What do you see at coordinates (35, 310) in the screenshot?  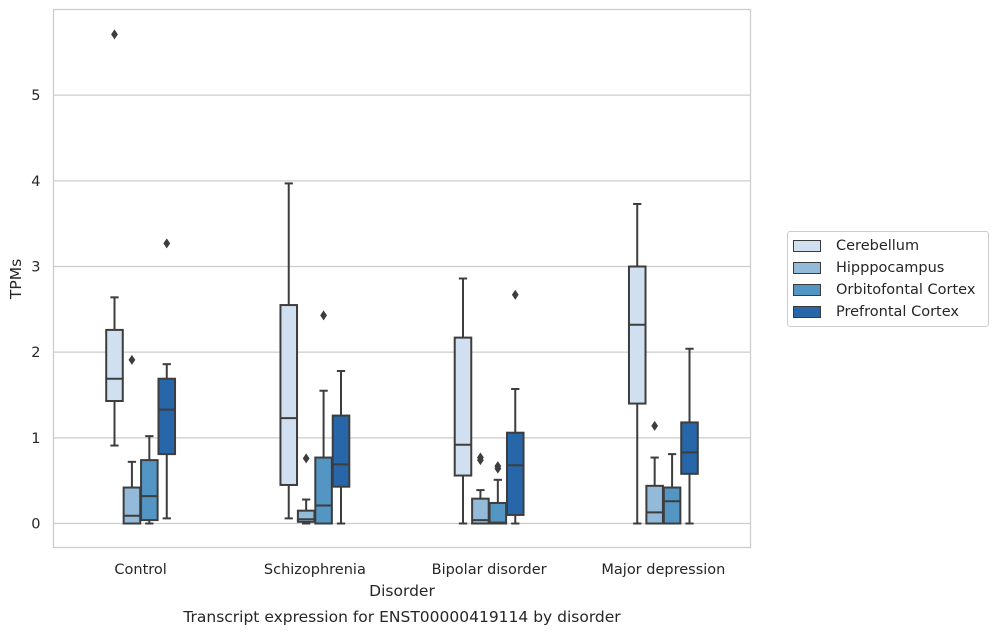 I see `y-tick-labels: 0 1 2 3 4 5` at bounding box center [35, 310].